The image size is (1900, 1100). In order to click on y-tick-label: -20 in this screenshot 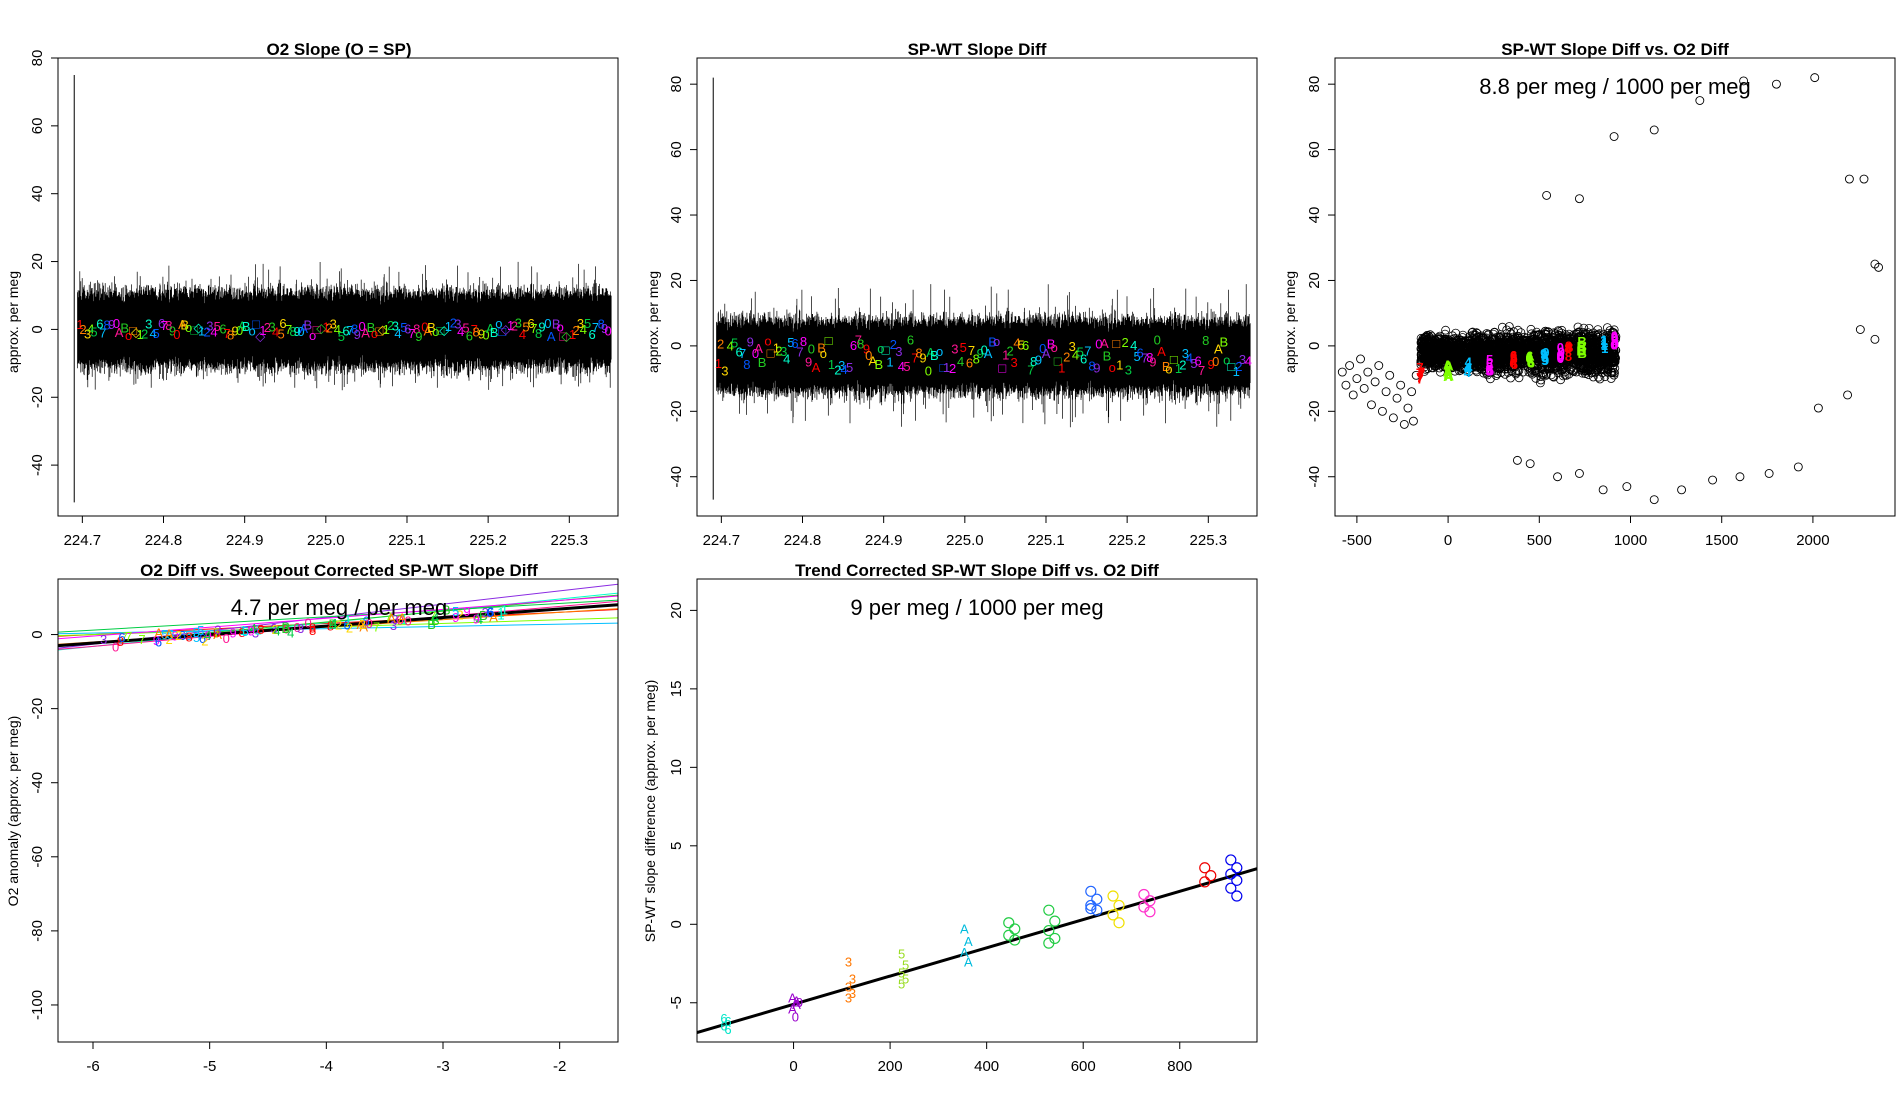, I will do `click(1314, 411)`.